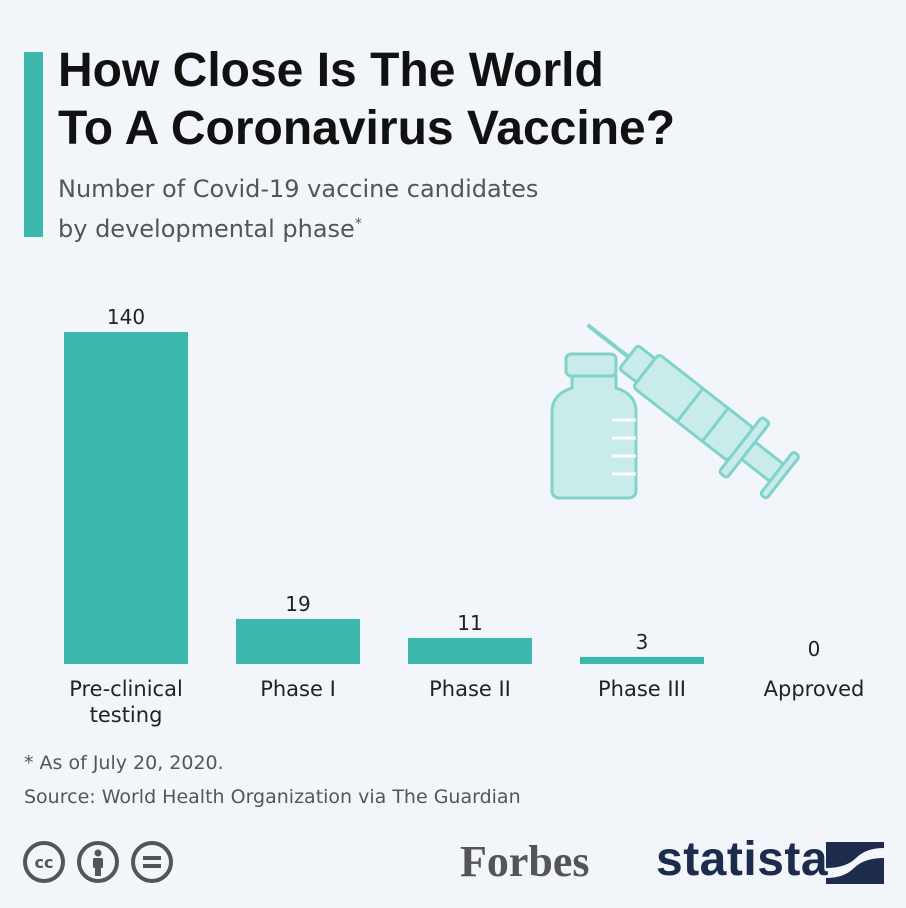  Describe the element at coordinates (469, 623) in the screenshot. I see `value-label-3: 11` at that location.